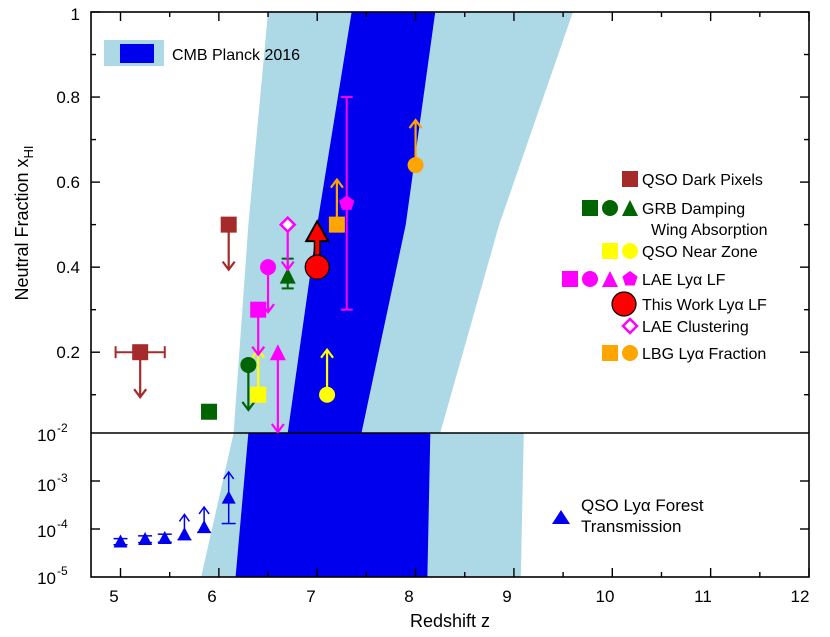 Image resolution: width=830 pixels, height=637 pixels. I want to click on legend-entry: LAE Clustering, so click(685, 326).